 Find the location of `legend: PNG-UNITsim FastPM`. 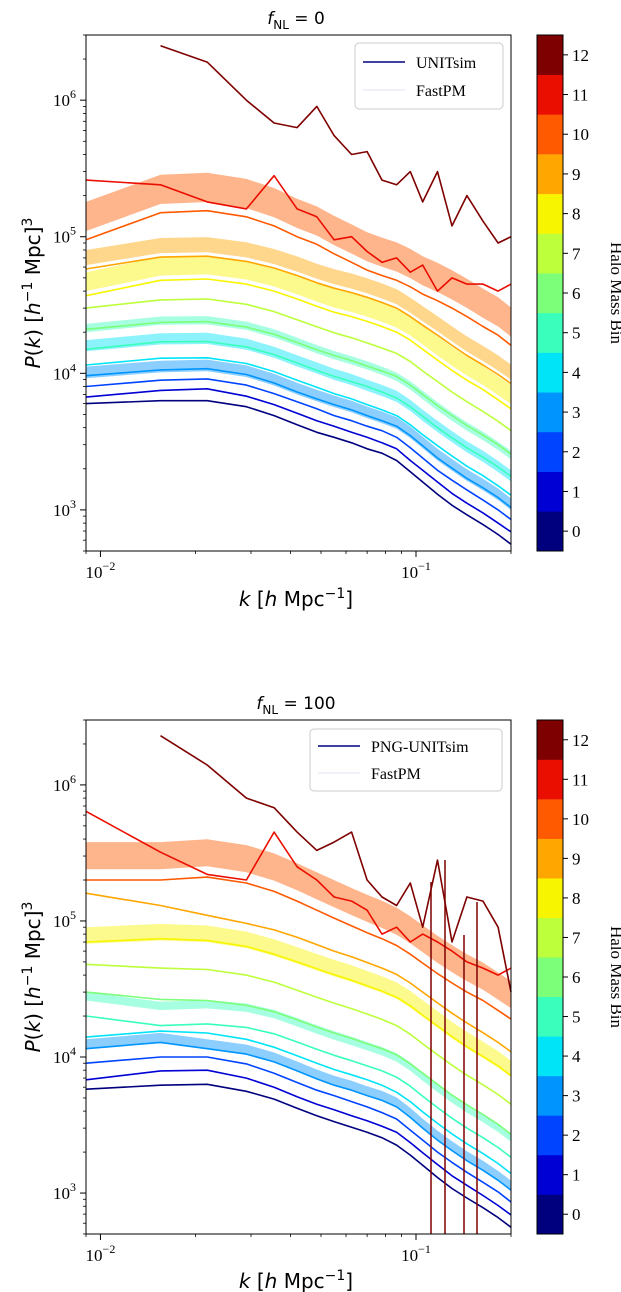

legend: PNG-UNITsim FastPM is located at coordinates (406, 760).